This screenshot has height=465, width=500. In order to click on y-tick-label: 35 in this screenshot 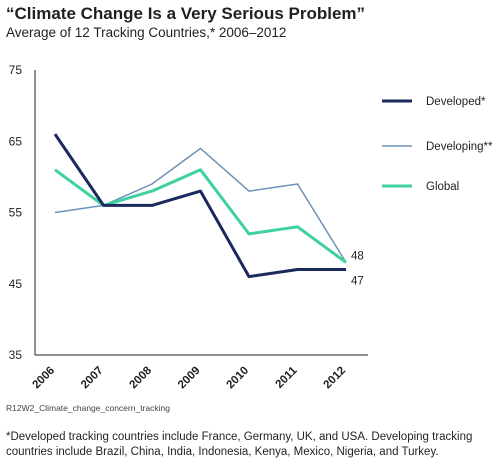, I will do `click(16, 355)`.